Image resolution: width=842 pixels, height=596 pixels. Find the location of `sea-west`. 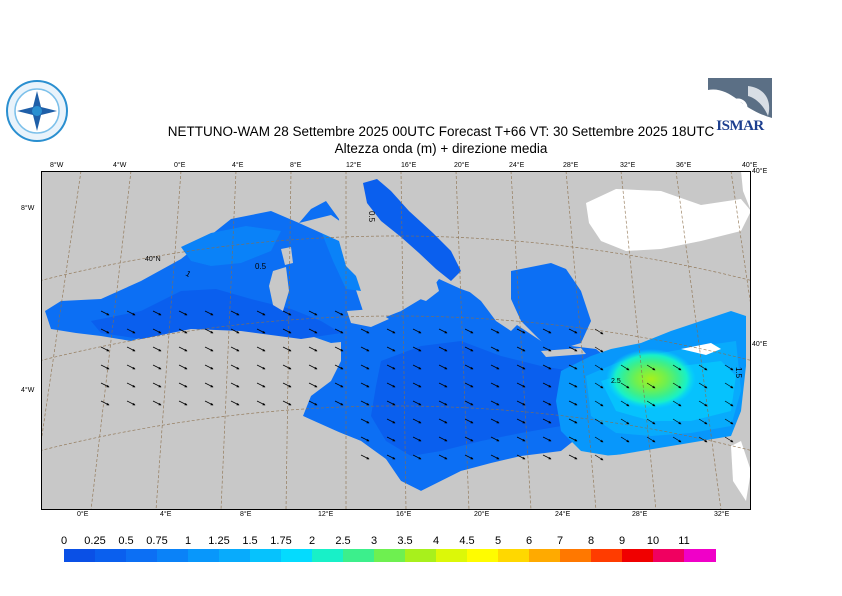

sea-west is located at coordinates (208, 272).